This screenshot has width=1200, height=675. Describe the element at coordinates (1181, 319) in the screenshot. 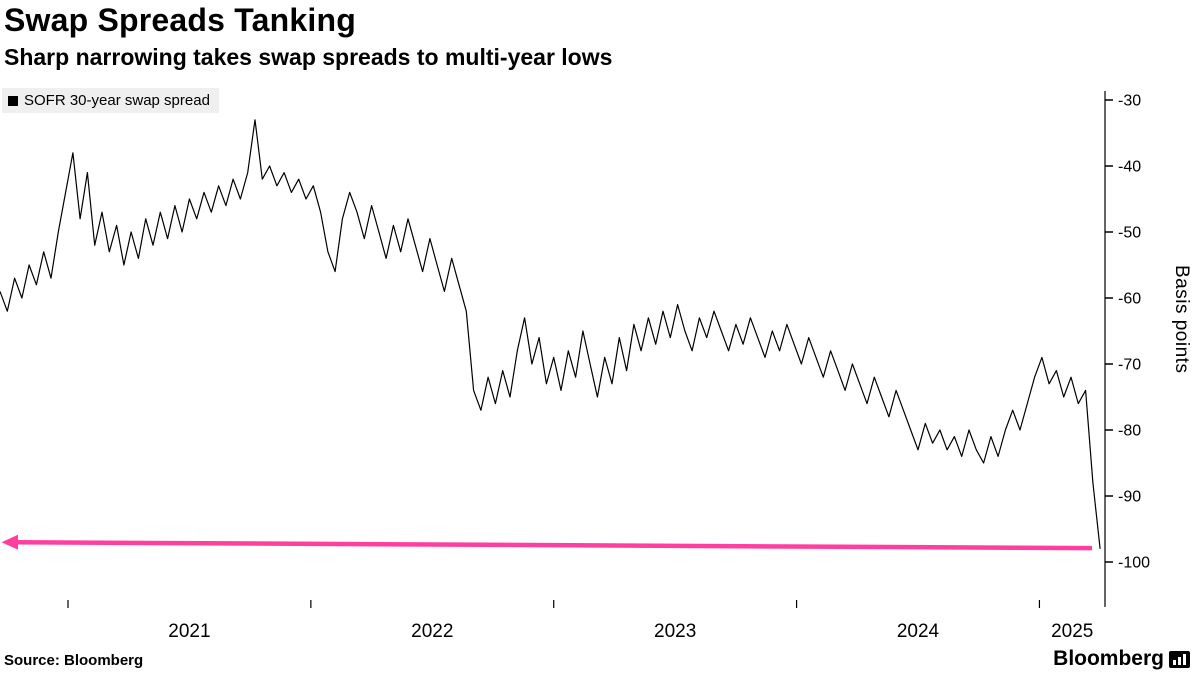

I see `y-axis-title: Basis points` at that location.